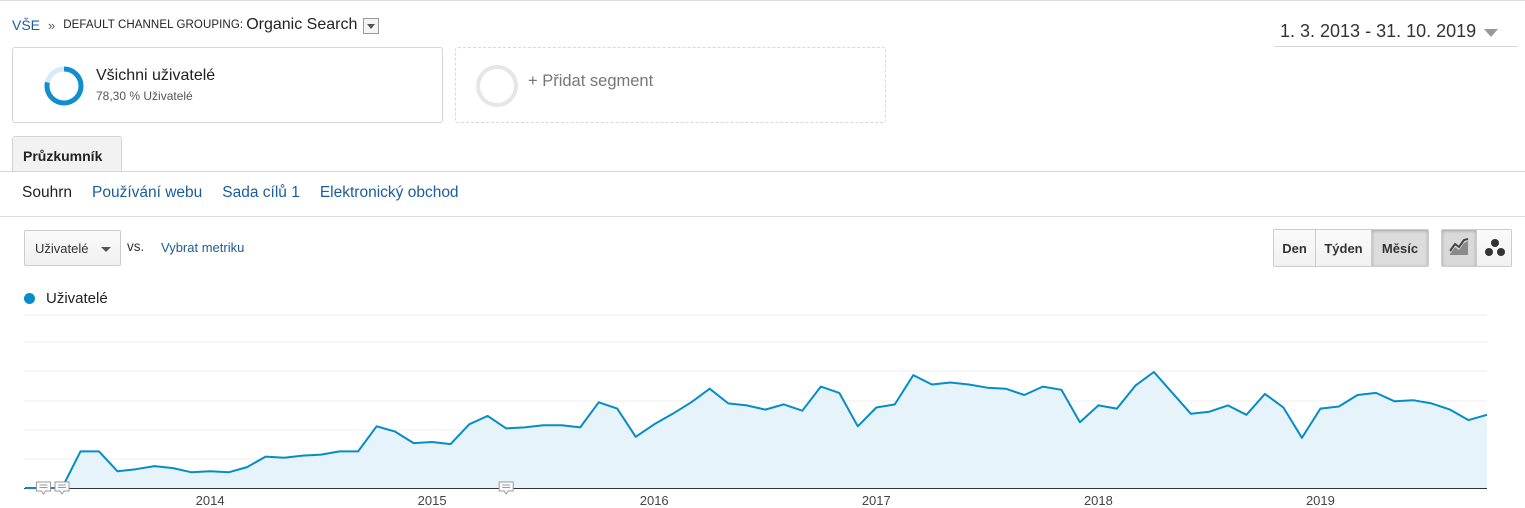  Describe the element at coordinates (1459, 248) in the screenshot. I see `line-chart-view-button` at that location.